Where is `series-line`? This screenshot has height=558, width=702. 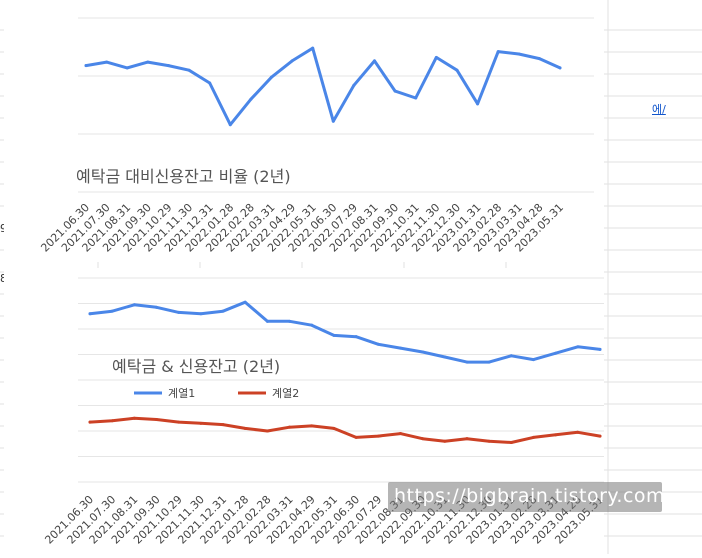
series-line is located at coordinates (323, 86).